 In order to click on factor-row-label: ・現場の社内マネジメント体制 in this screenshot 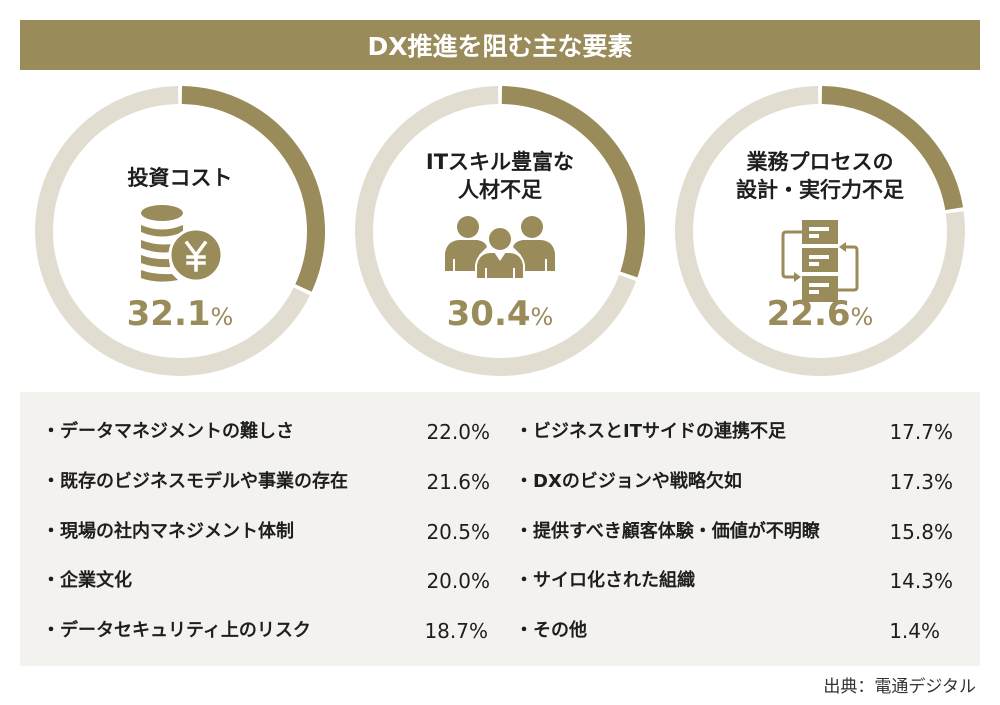, I will do `click(168, 531)`.